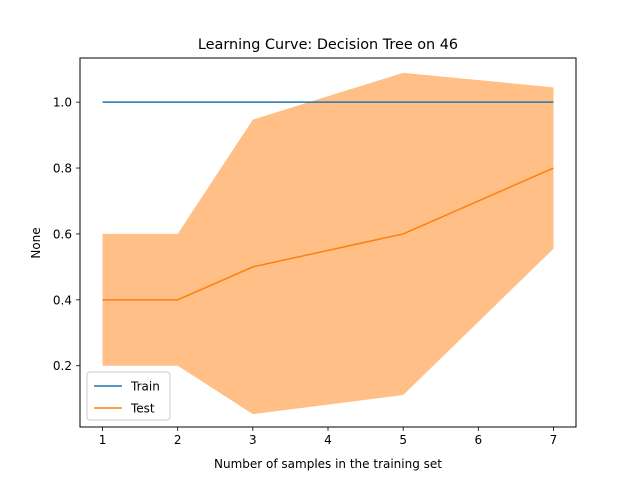  I want to click on x-tick-label: 2, so click(178, 440).